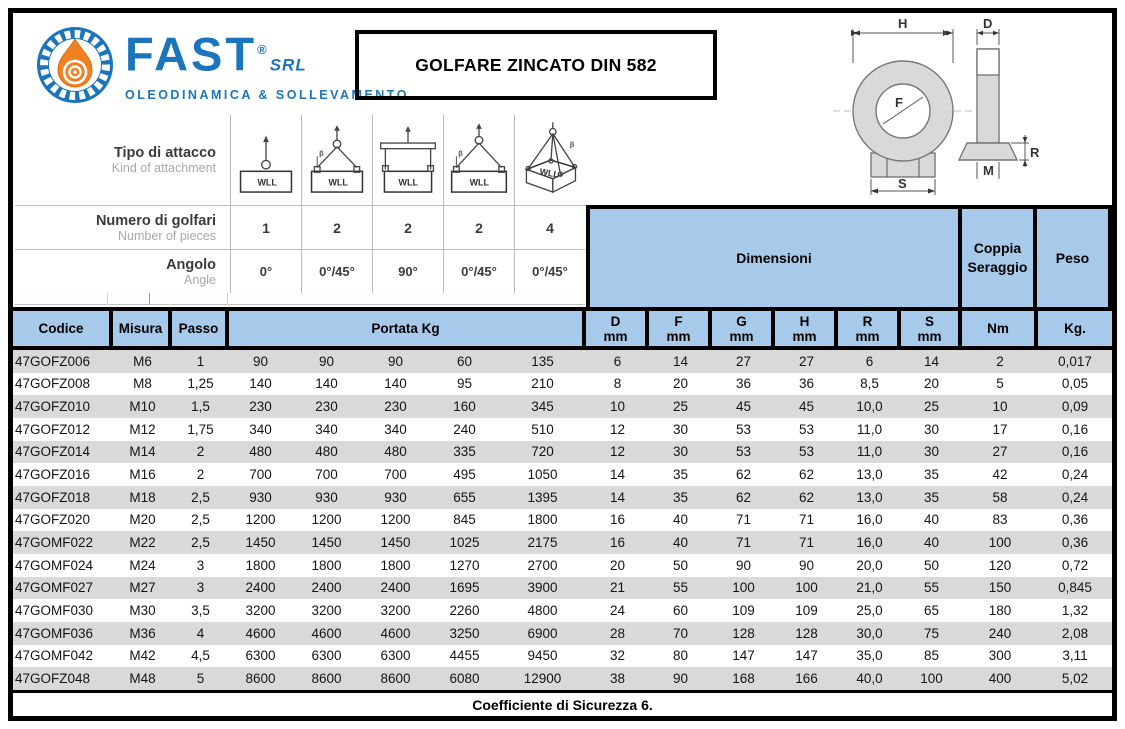 The image size is (1125, 729). Describe the element at coordinates (142, 328) in the screenshot. I see `misura-header: Misura` at that location.